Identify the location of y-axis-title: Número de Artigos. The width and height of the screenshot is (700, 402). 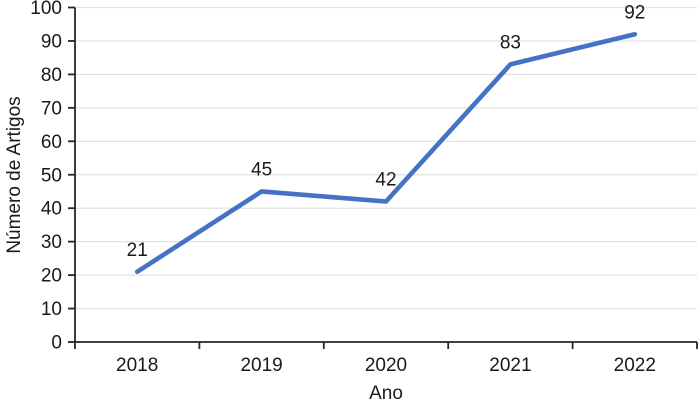
(14, 175).